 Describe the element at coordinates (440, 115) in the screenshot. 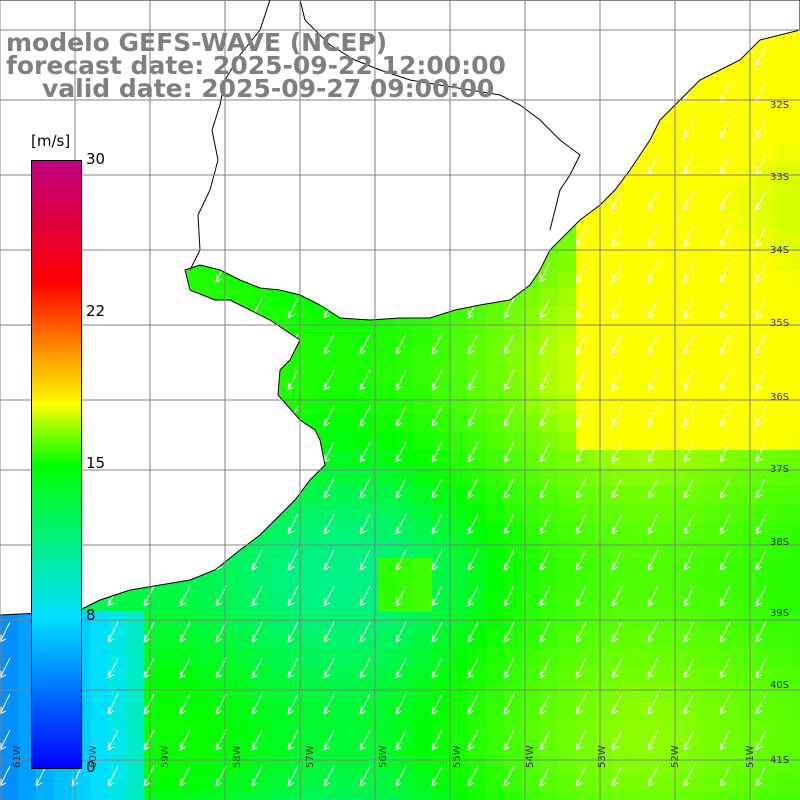

I see `uruguay-coast` at that location.